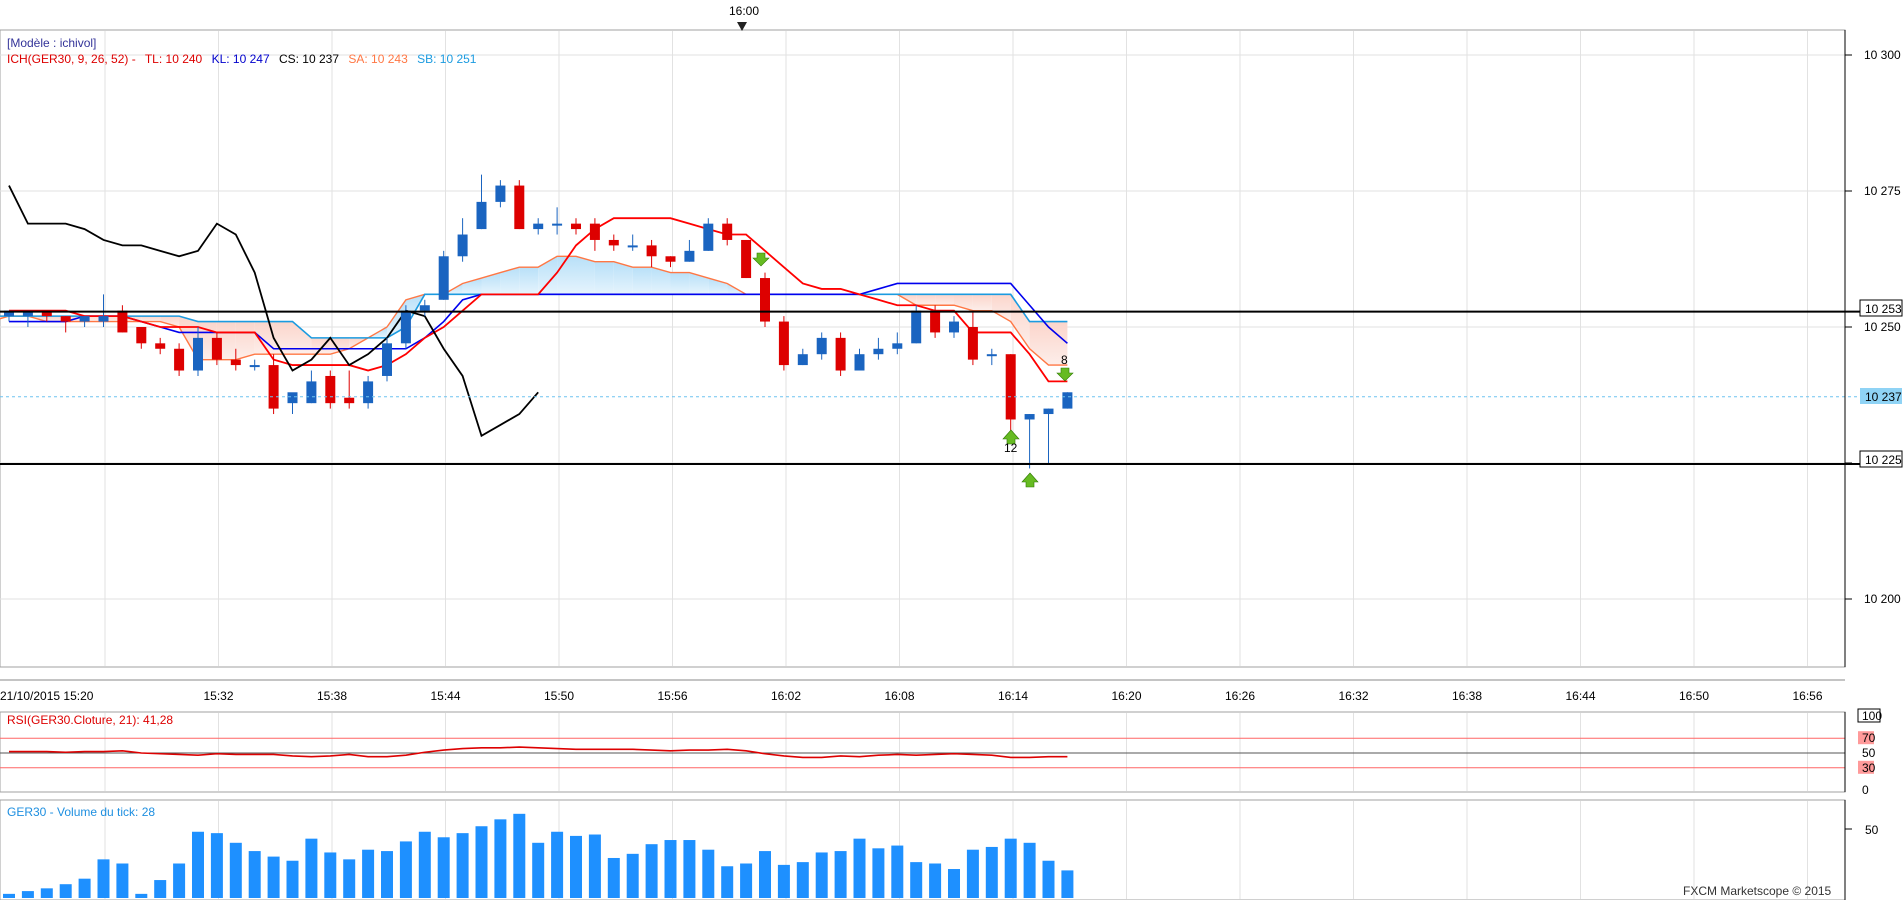 This screenshot has width=1903, height=900. What do you see at coordinates (332, 696) in the screenshot?
I see `time-tick-label: 15:38` at bounding box center [332, 696].